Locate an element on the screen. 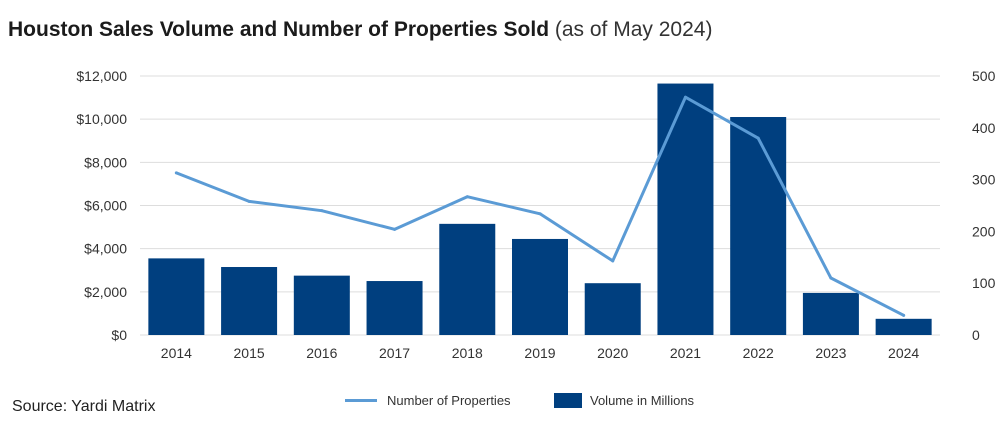  bar-2016 is located at coordinates (321, 305).